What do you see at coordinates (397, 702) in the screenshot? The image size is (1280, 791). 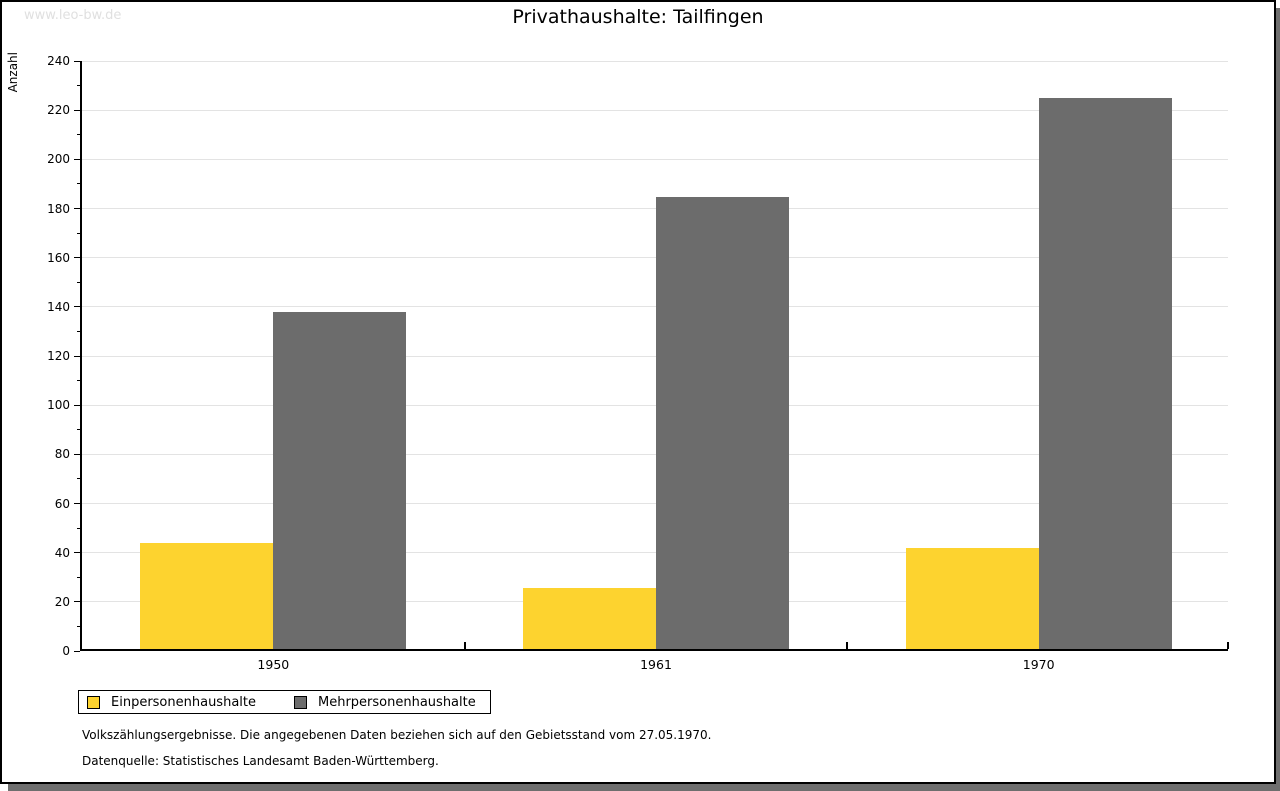 I see `legend-label: Mehrpersonenhaushalte` at bounding box center [397, 702].